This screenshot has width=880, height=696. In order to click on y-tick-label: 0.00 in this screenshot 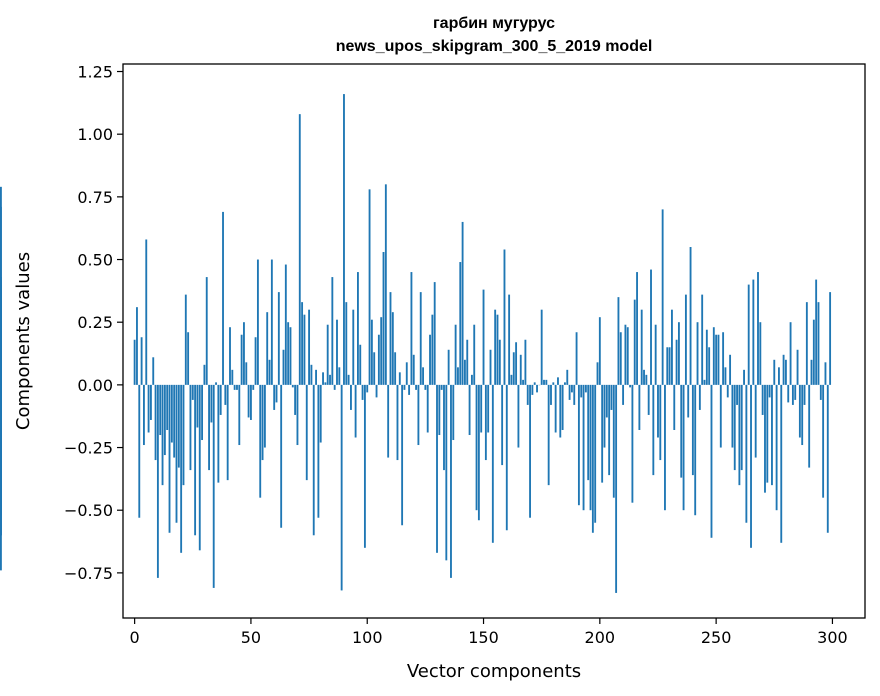, I will do `click(95, 385)`.